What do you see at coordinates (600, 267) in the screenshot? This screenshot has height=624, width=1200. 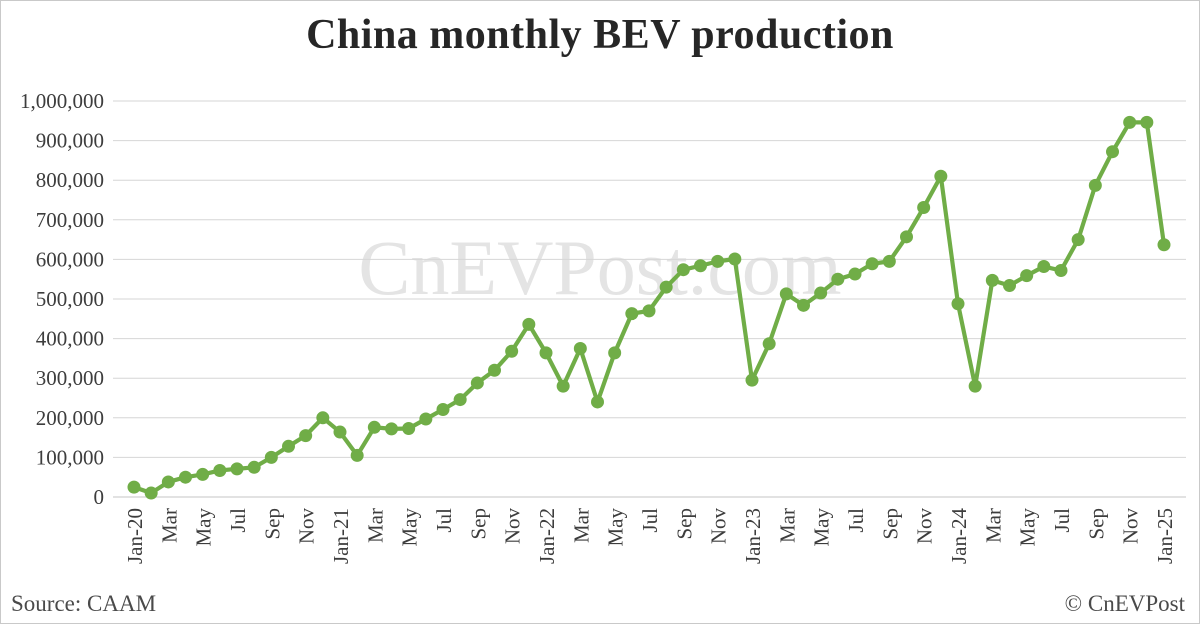 I see `watermark: CnEVPost.com` at bounding box center [600, 267].